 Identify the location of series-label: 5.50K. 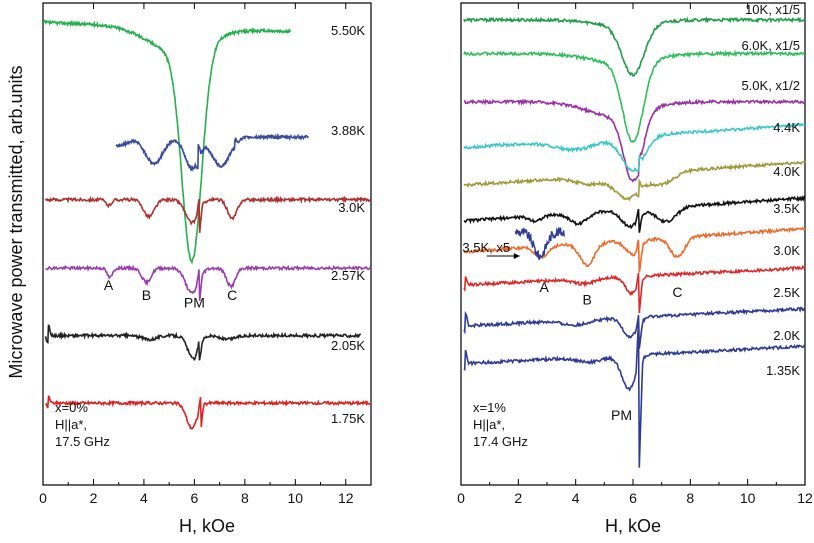
(348, 30).